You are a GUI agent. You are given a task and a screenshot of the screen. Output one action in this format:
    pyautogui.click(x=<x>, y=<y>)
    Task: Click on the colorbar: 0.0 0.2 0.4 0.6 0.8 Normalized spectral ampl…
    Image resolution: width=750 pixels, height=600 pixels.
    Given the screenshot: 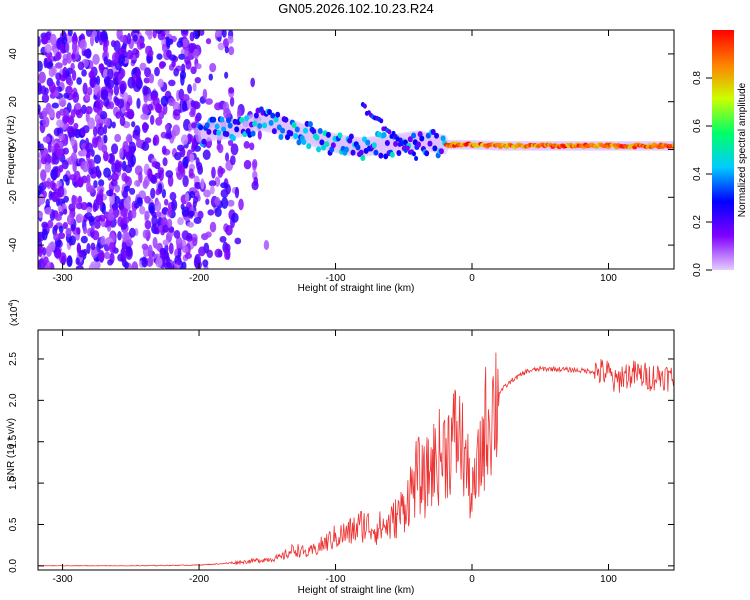 What is the action you would take?
    pyautogui.click(x=720, y=153)
    